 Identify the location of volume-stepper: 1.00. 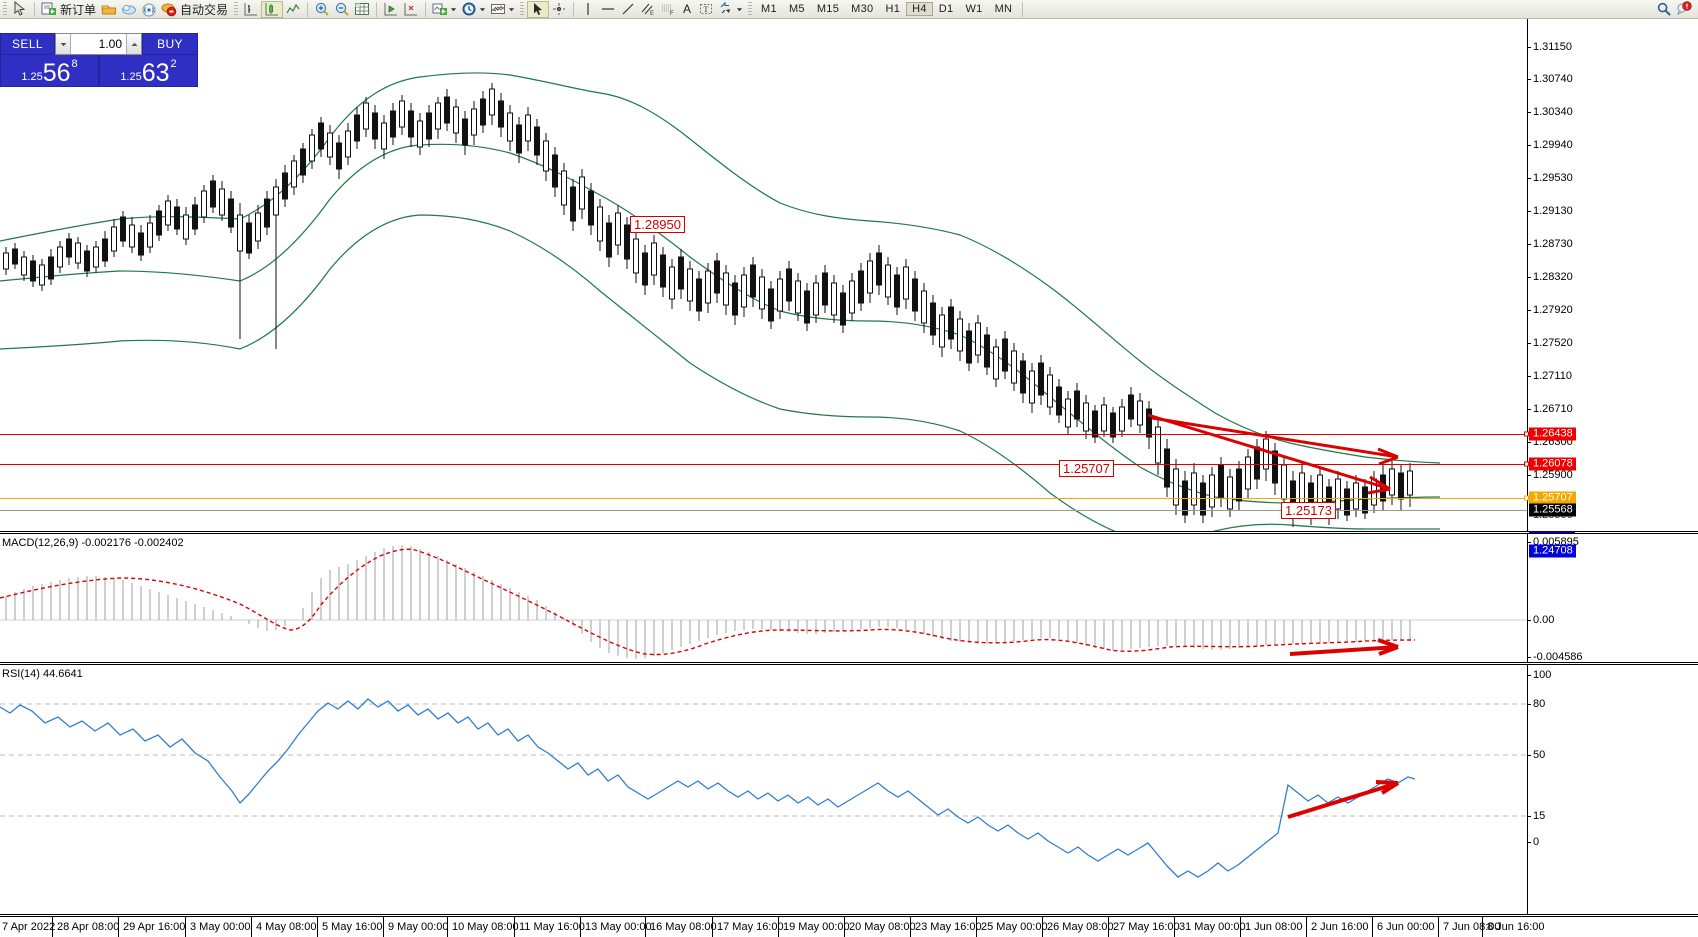
(98, 44).